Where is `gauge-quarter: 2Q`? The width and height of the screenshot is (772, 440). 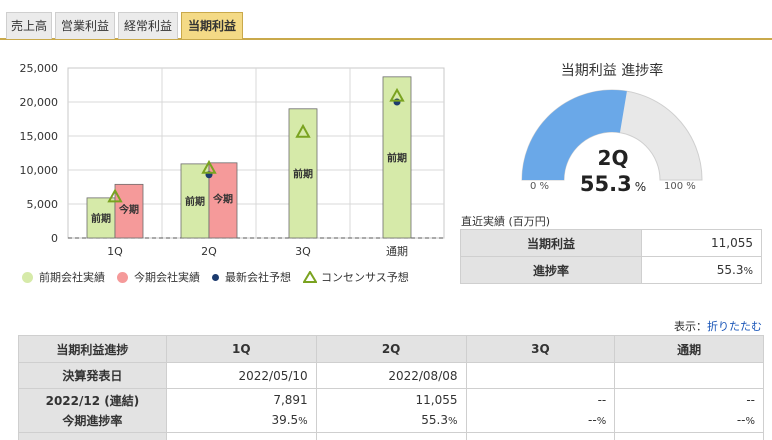 gauge-quarter: 2Q is located at coordinates (613, 158).